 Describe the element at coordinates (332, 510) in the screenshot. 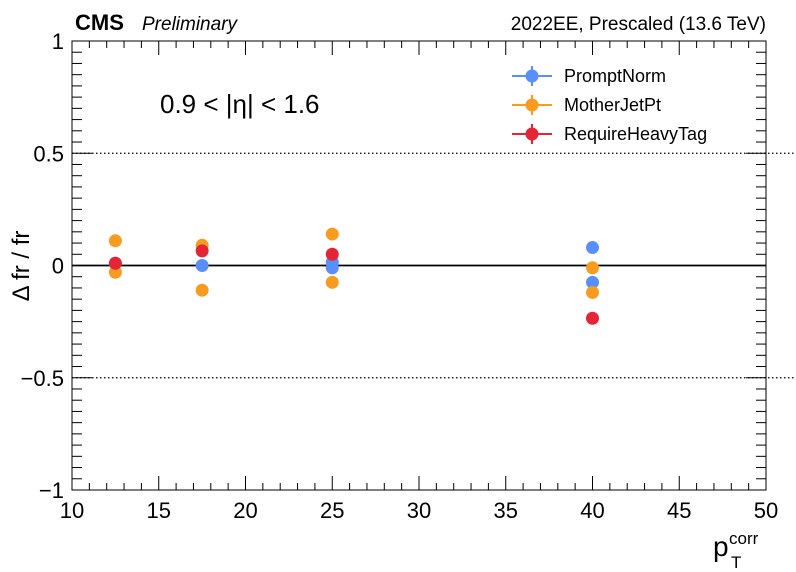

I see `x-tick-label: 25` at that location.